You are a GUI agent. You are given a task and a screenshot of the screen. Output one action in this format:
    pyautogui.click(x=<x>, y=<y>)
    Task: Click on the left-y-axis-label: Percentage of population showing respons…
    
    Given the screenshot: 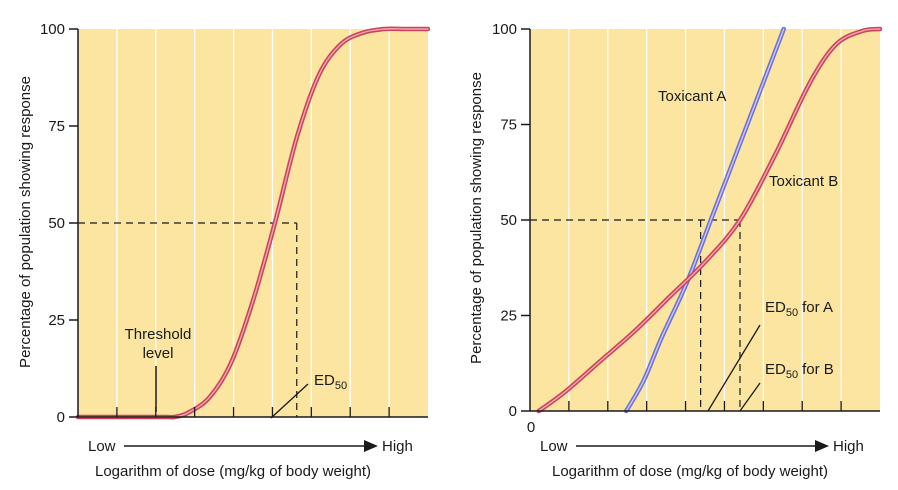 What is the action you would take?
    pyautogui.click(x=25, y=222)
    